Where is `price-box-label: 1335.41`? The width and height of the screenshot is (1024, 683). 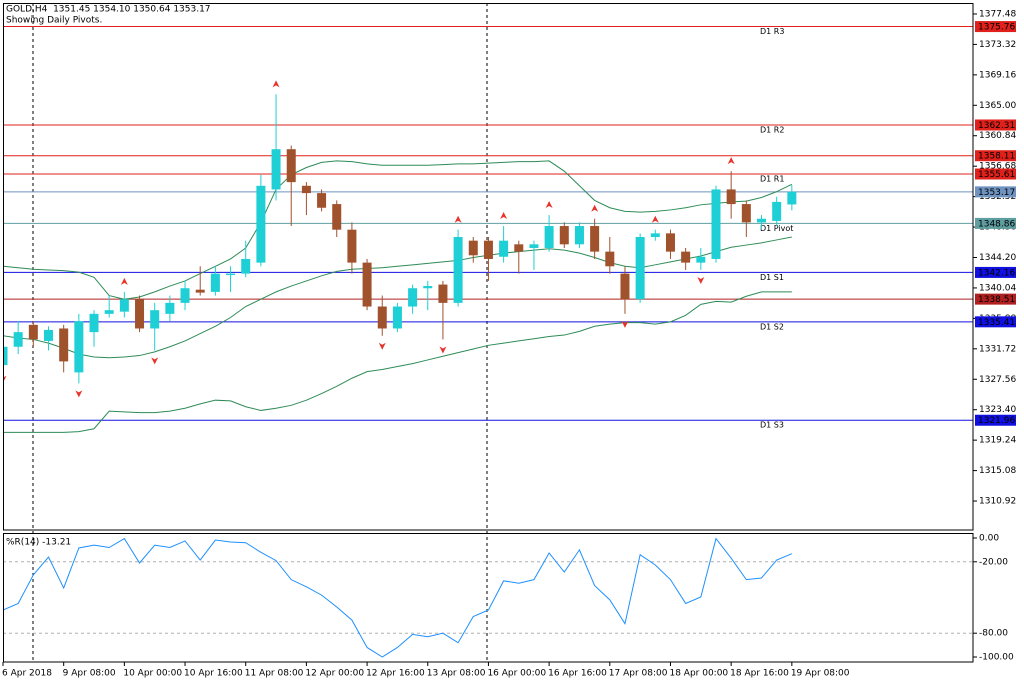
price-box-label: 1335.41 is located at coordinates (996, 323).